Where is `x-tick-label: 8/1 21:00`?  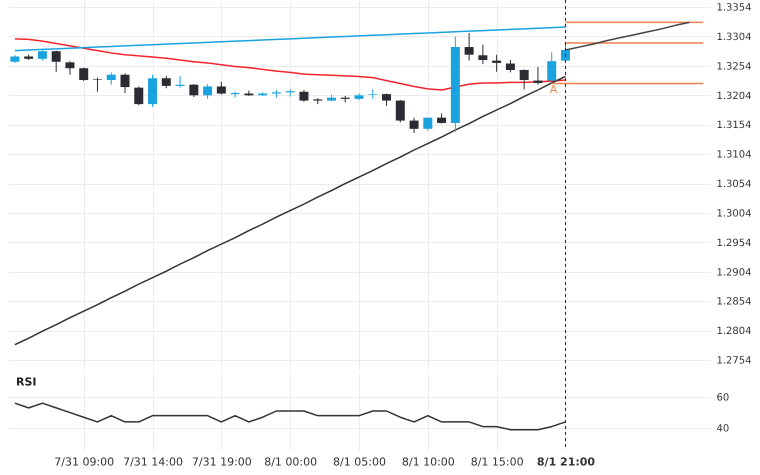 x-tick-label: 8/1 21:00 is located at coordinates (566, 462).